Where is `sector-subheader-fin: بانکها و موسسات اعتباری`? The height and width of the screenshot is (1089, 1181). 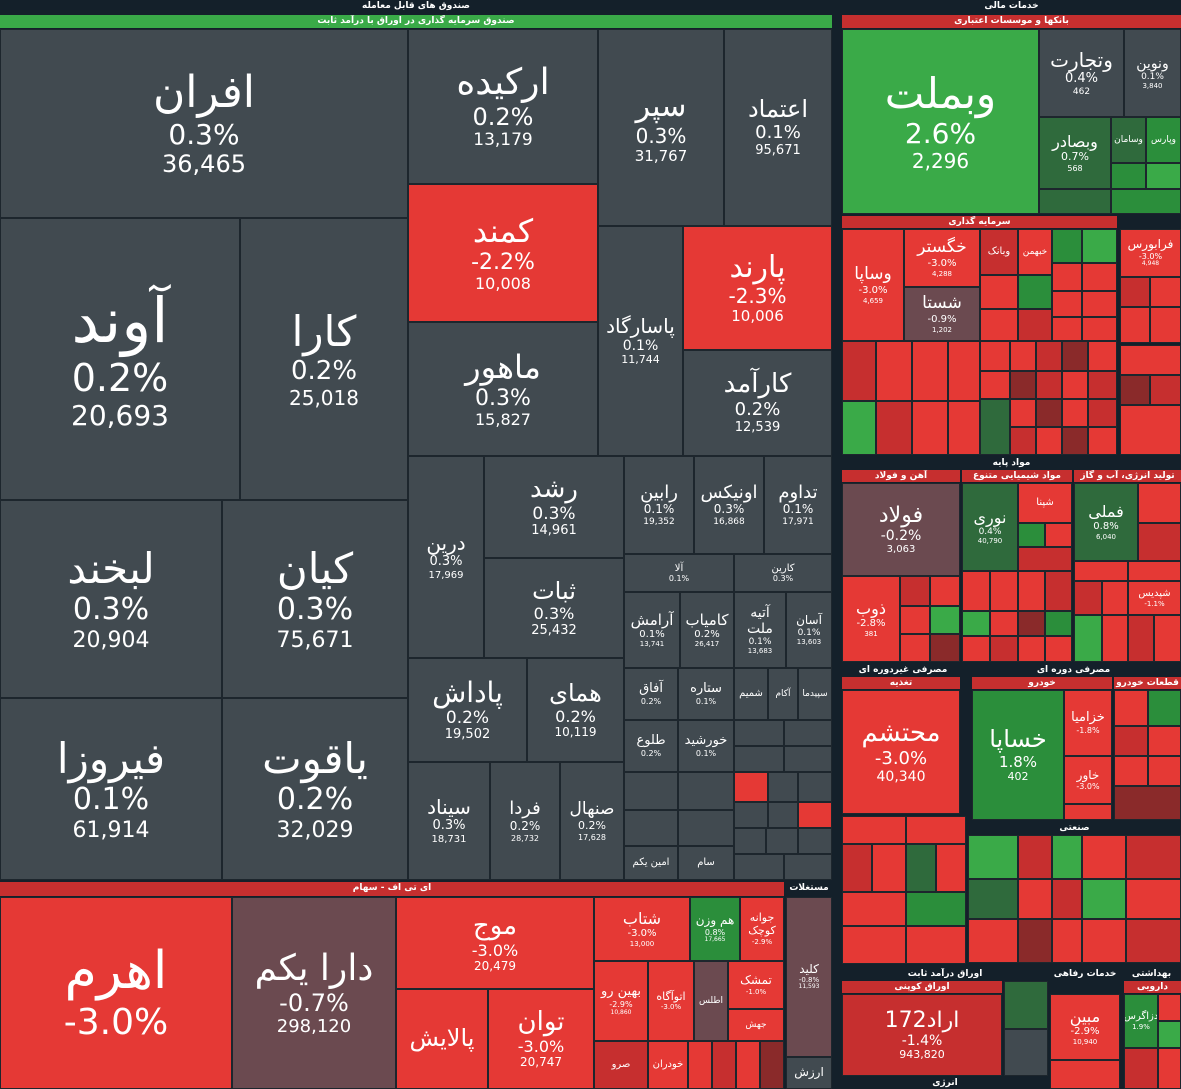
sector-subheader-fin: بانکها و موسسات اعتباری is located at coordinates (1011, 21).